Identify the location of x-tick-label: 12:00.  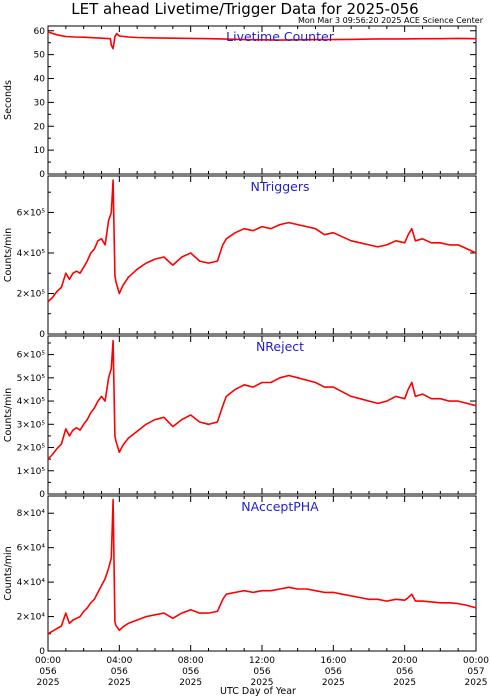
(262, 661).